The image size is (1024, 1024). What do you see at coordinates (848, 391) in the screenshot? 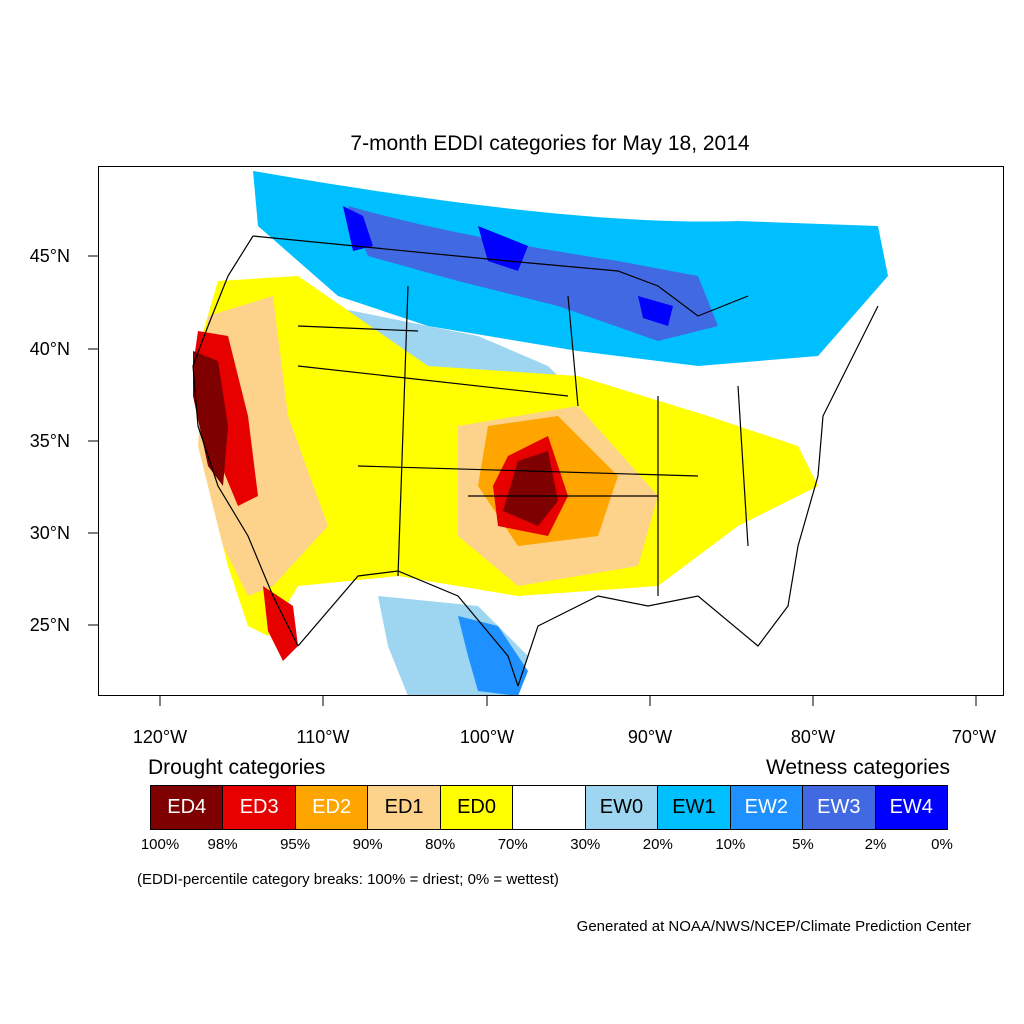
I see `us-east-coast` at bounding box center [848, 391].